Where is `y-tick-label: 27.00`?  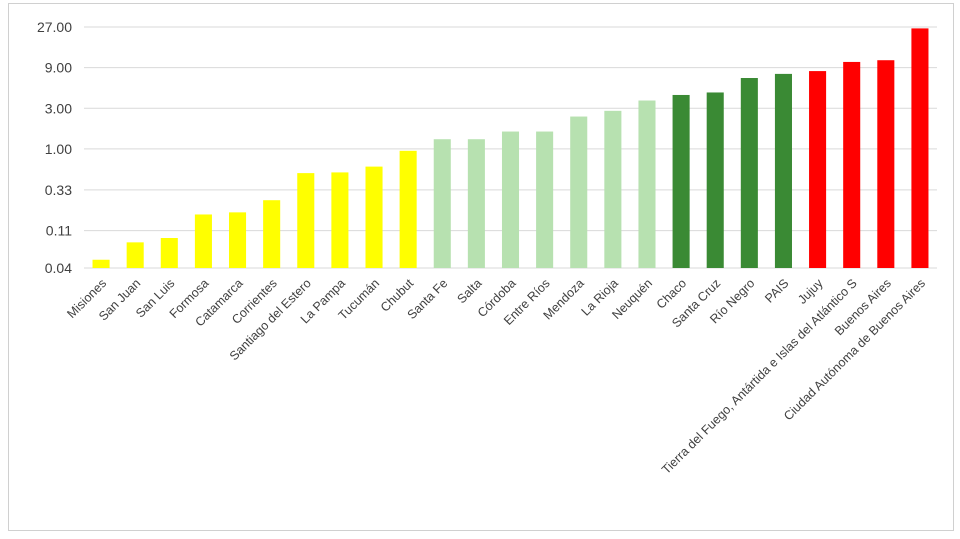 y-tick-label: 27.00 is located at coordinates (54, 27).